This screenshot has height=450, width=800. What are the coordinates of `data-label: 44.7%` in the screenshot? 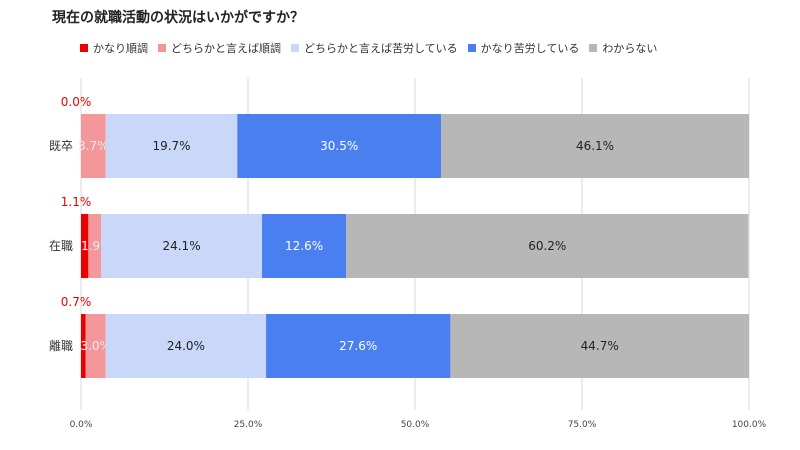 It's located at (600, 346).